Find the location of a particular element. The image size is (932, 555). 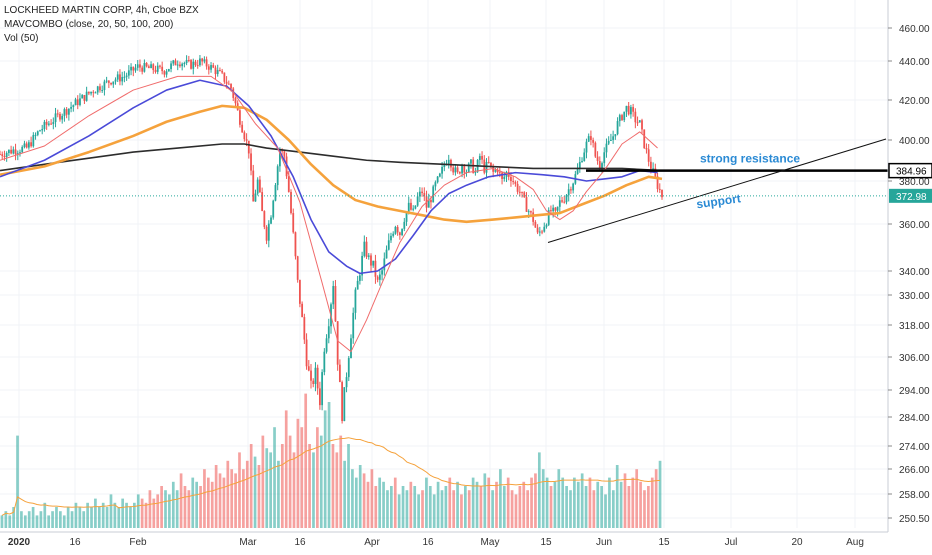

price-tick-label: 266.00 is located at coordinates (914, 470).